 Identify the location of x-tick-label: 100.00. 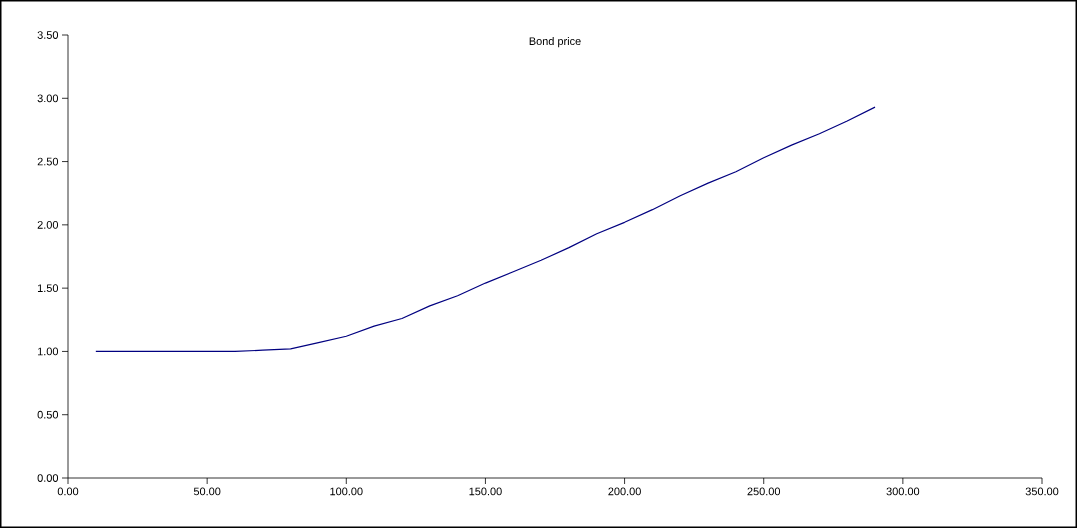
(346, 491).